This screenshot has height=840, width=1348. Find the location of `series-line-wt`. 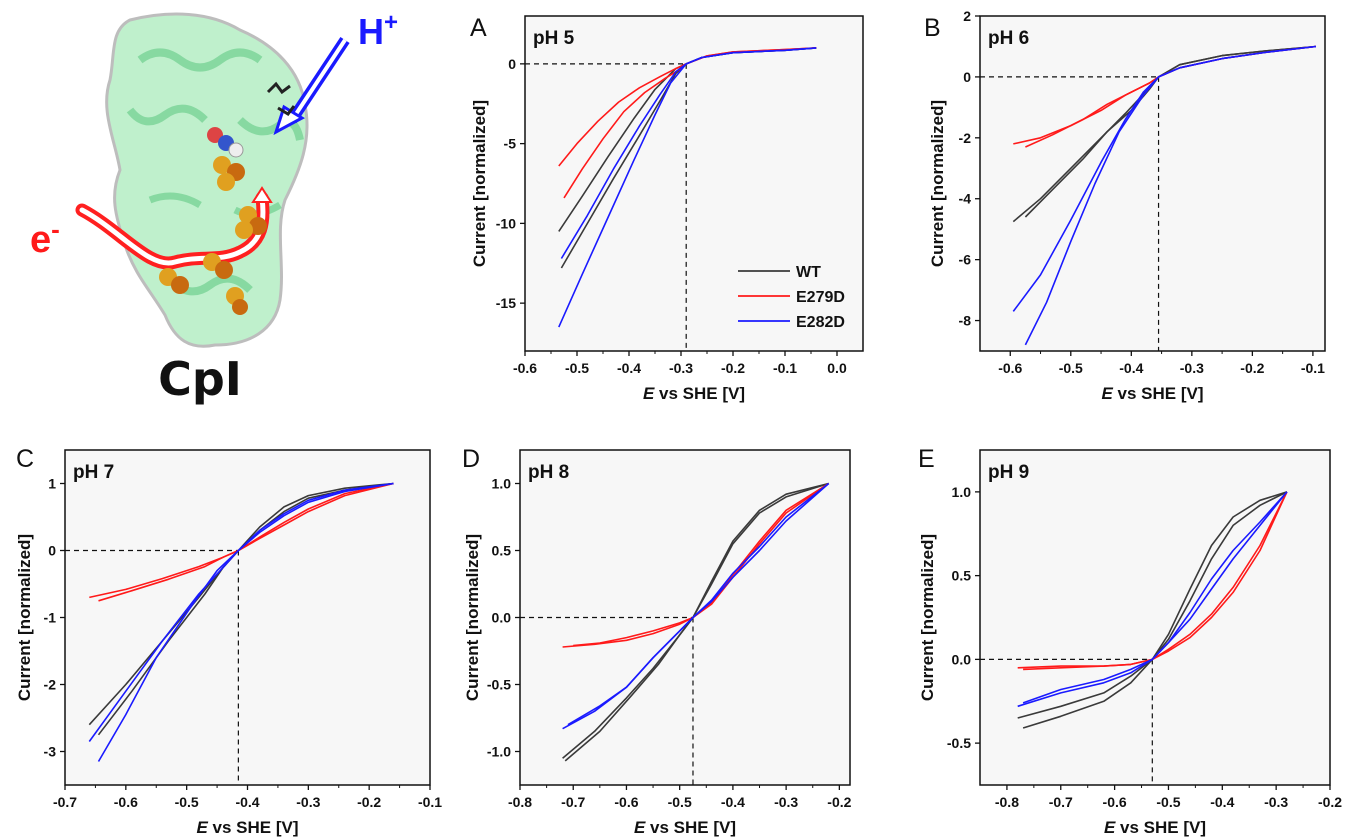

series-line-wt is located at coordinates (1155, 610).